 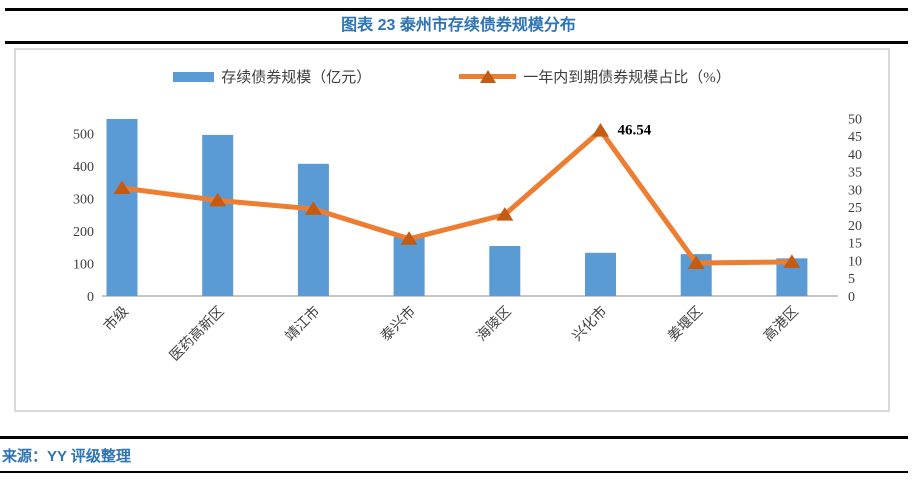 I want to click on chart-legend: 存续债券规模（亿元） 一年内到期债券规模占比（%）, so click(x=452, y=76).